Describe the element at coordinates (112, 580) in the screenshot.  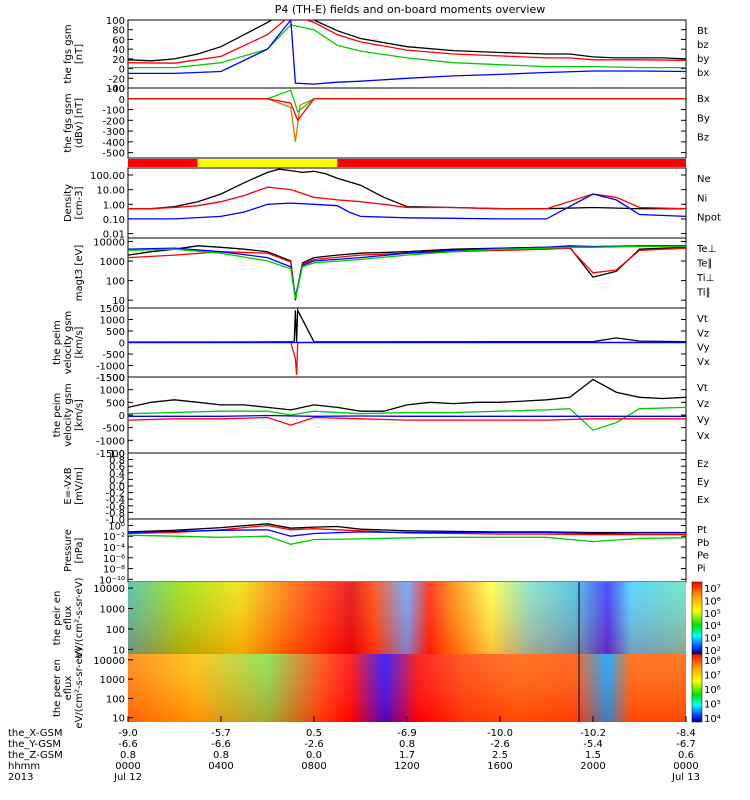
I see `y-tick-label: 10⁻¹⁰` at that location.